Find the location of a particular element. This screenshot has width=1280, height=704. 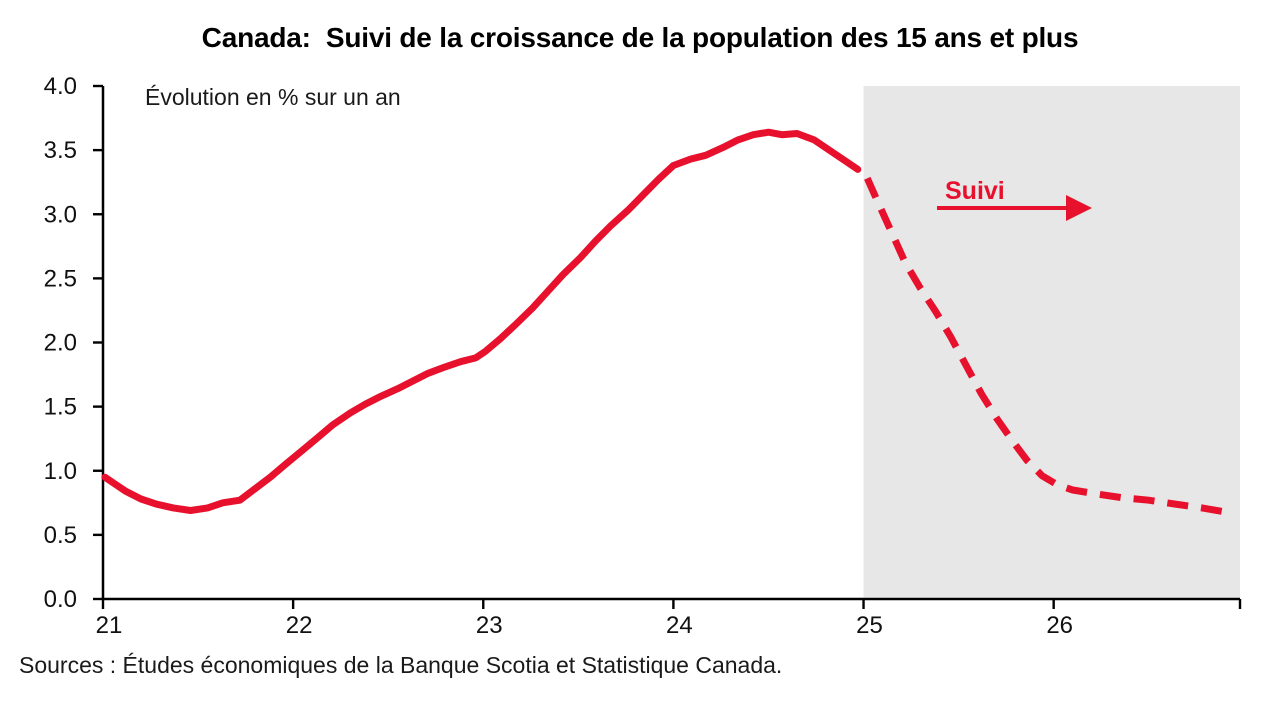

y-tick-label: 3.0 is located at coordinates (60, 214).